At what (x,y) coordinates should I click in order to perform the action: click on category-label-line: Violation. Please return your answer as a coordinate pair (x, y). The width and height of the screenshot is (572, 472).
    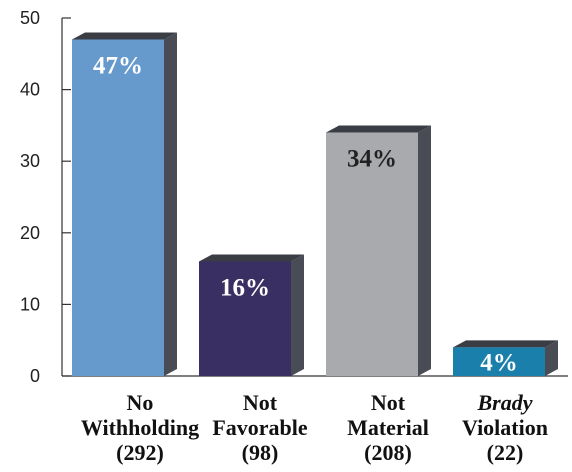
    Looking at the image, I should click on (505, 427).